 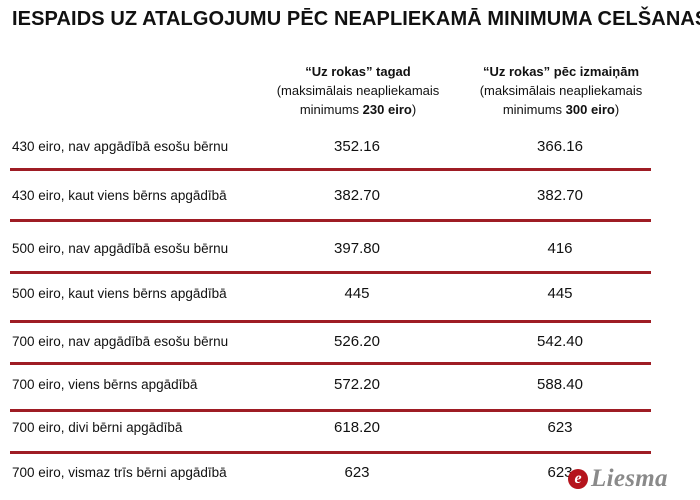 What do you see at coordinates (119, 195) in the screenshot?
I see `row-label: 430 eiro, kaut viens bērns apgādībā` at bounding box center [119, 195].